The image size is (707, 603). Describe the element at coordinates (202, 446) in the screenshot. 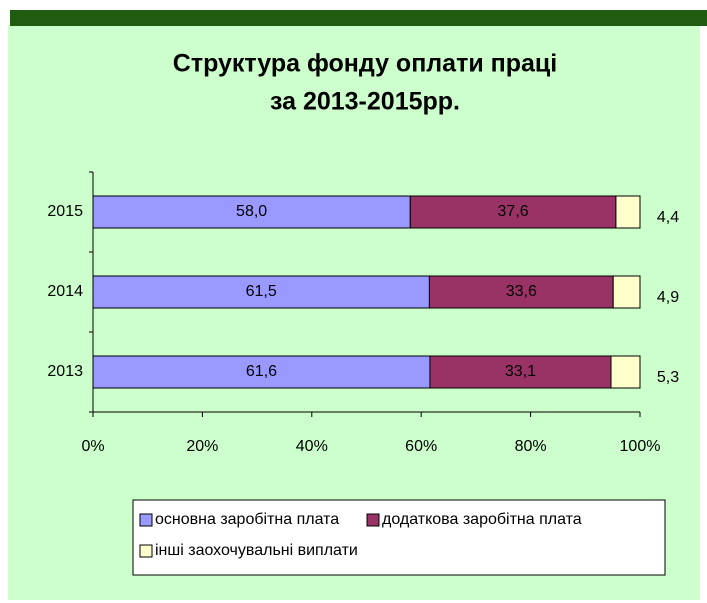

I see `x-tick-label: 20%` at that location.